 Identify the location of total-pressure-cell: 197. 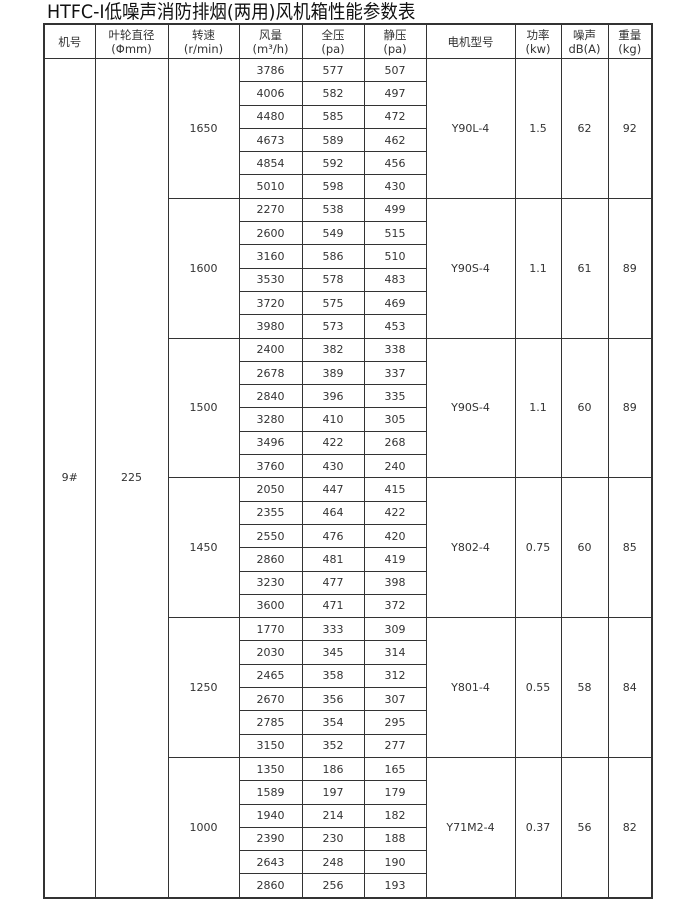
(333, 792).